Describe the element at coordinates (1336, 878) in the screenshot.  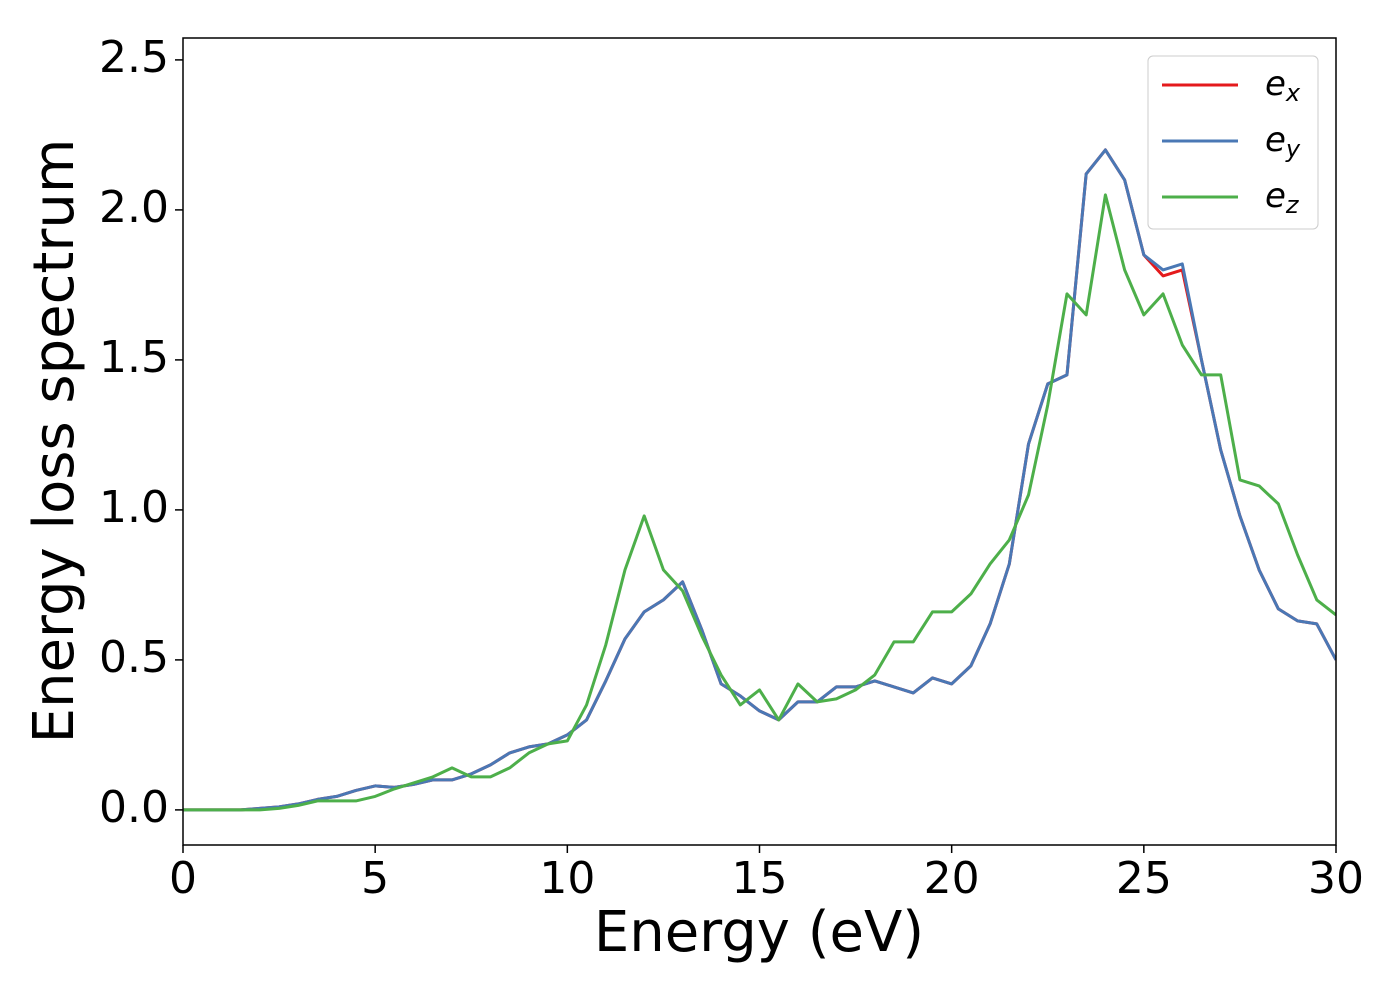
I see `x-tick-label: 30` at that location.